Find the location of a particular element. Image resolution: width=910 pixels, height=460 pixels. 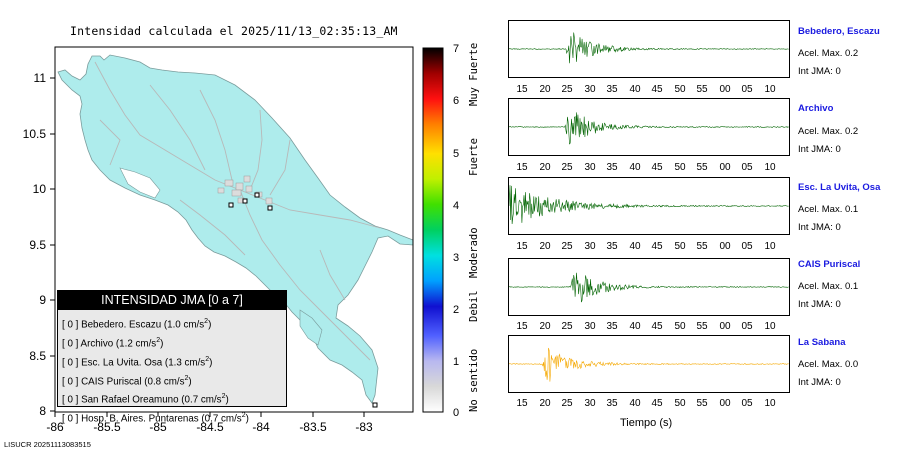

station-name: Archivo is located at coordinates (816, 108).